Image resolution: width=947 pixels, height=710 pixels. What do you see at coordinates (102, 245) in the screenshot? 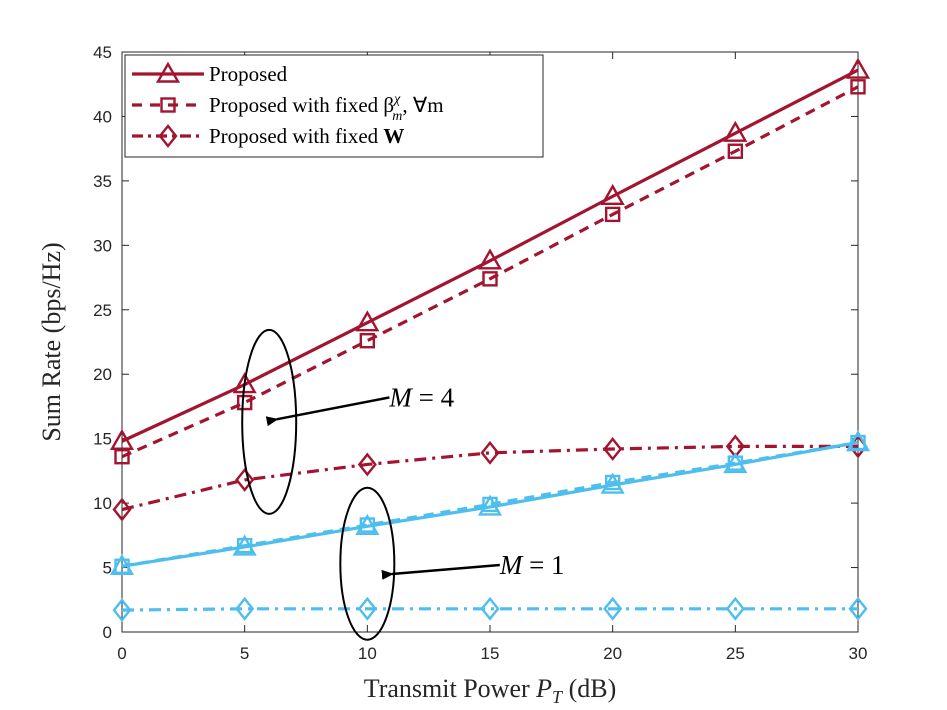
I see `y-tick-label: 30` at bounding box center [102, 245].